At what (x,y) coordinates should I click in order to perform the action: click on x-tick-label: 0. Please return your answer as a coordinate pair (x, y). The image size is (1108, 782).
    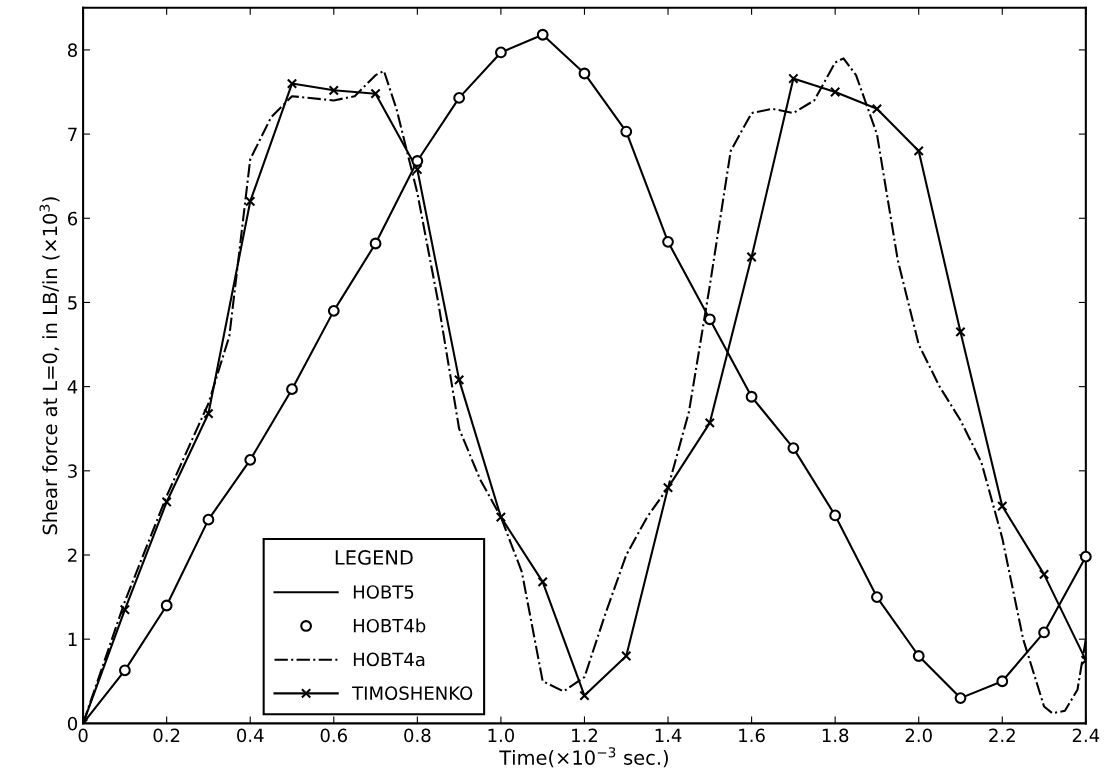
    Looking at the image, I should click on (83, 735).